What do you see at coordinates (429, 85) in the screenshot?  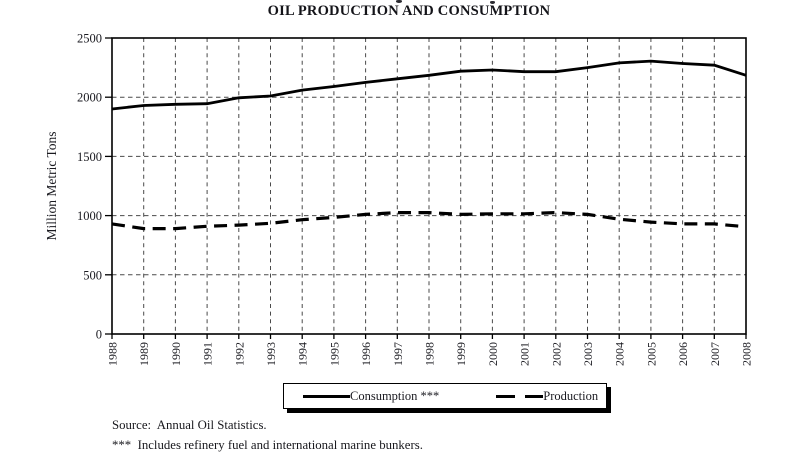 I see `consumption-line` at bounding box center [429, 85].